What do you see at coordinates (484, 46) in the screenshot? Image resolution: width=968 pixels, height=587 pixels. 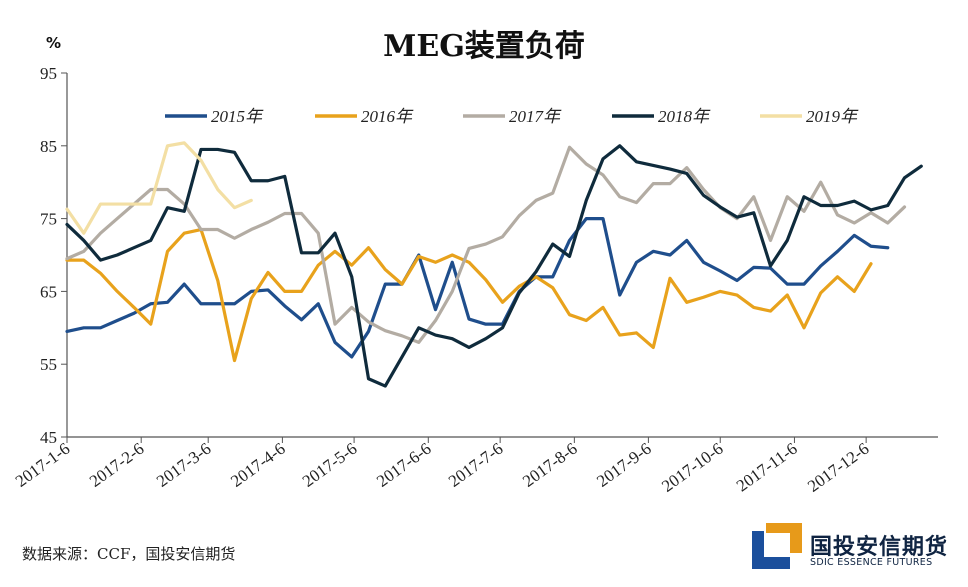 I see `chart-title: MEG装置负荷` at bounding box center [484, 46].